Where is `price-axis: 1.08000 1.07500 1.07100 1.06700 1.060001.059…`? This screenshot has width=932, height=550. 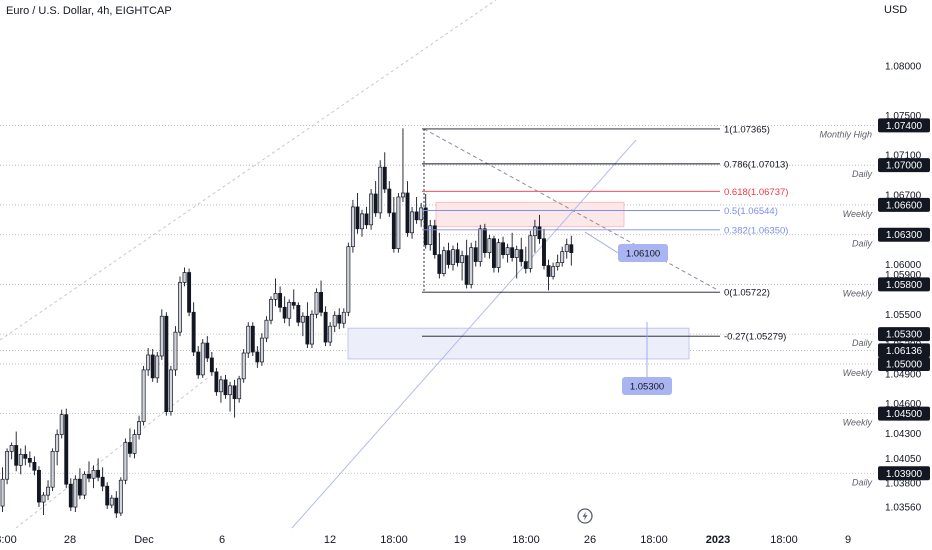 price-axis: 1.08000 1.07500 1.07100 1.06700 1.060001.059… is located at coordinates (874, 287).